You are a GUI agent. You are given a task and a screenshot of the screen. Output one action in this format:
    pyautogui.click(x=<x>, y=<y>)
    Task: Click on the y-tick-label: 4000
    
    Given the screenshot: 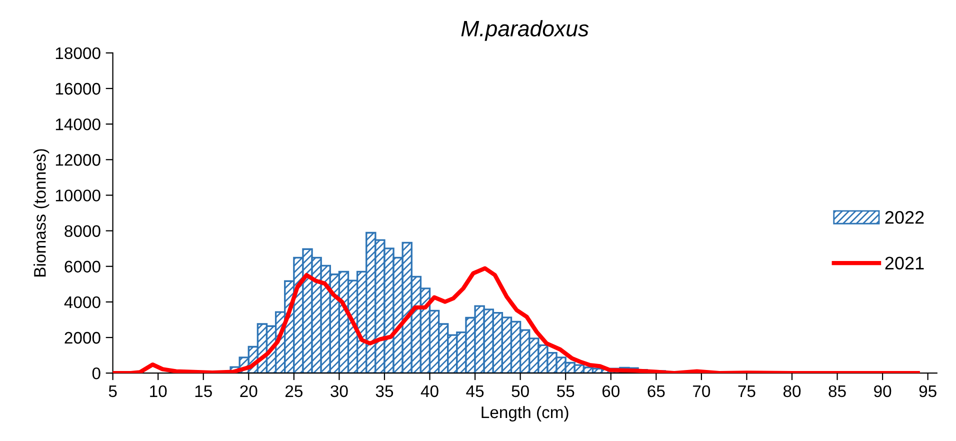 What is the action you would take?
    pyautogui.click(x=82, y=302)
    